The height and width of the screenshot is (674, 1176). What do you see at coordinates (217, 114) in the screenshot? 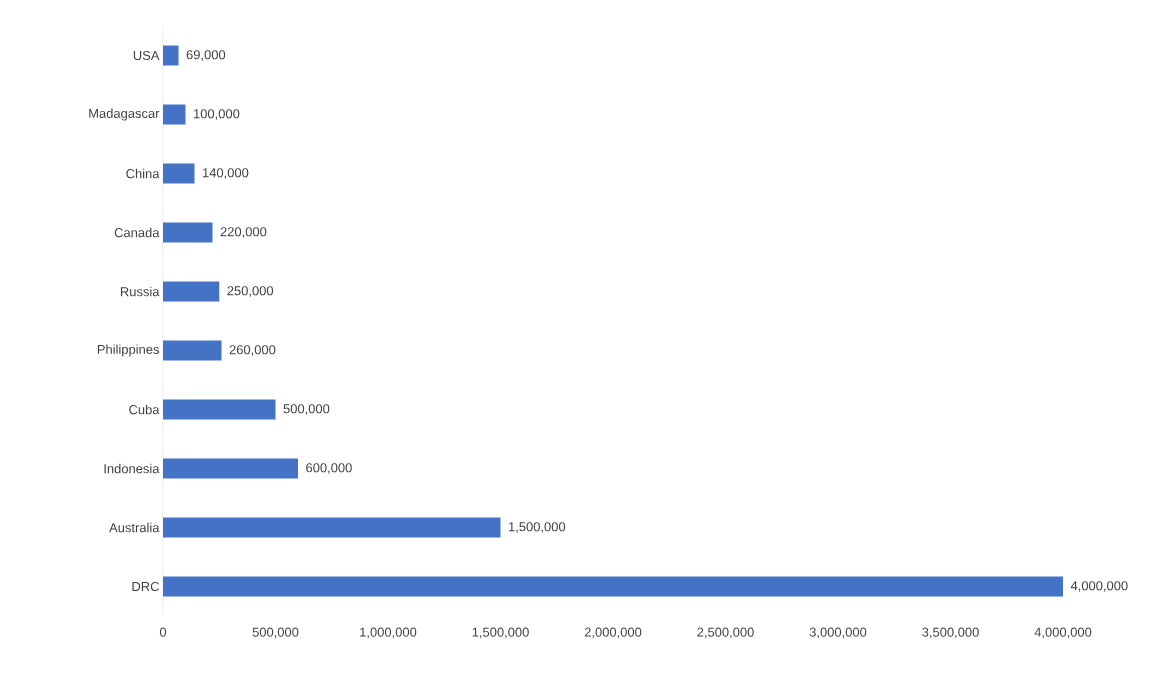
I see `data-label: 100,000` at bounding box center [217, 114].